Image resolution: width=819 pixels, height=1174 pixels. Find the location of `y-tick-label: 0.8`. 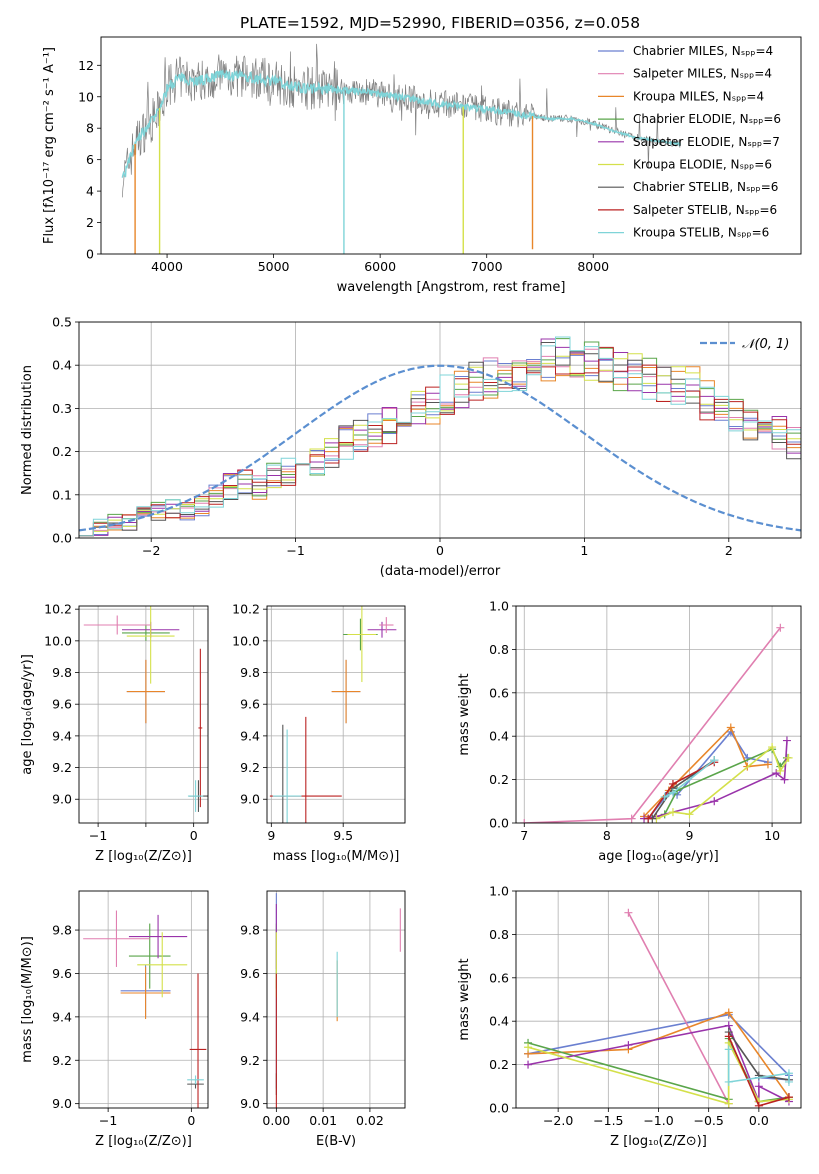

y-tick-label: 0.8 is located at coordinates (499, 934).